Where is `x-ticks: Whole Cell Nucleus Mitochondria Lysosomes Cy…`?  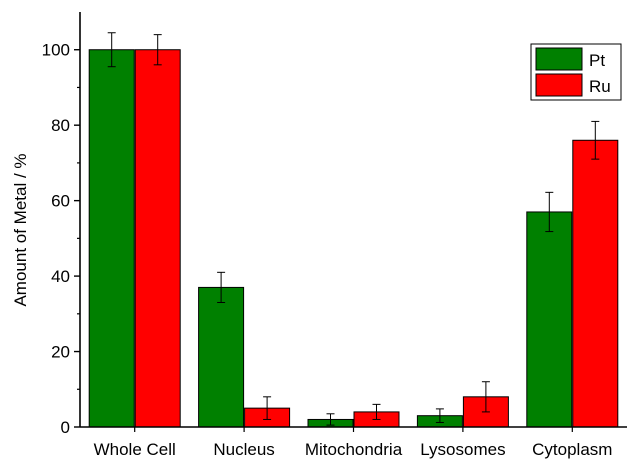 x-ticks: Whole Cell Nucleus Mitochondria Lysosomes Cy… is located at coordinates (353, 443).